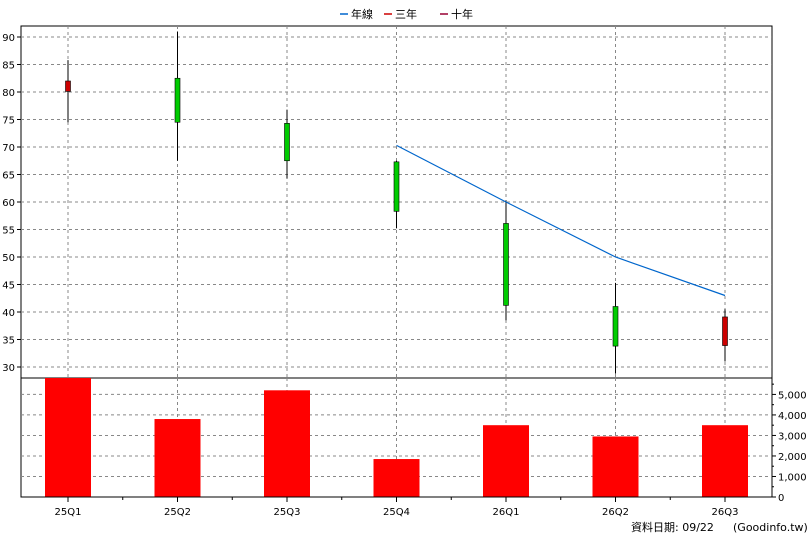  I want to click on price-tick-label: 30, so click(8, 368).